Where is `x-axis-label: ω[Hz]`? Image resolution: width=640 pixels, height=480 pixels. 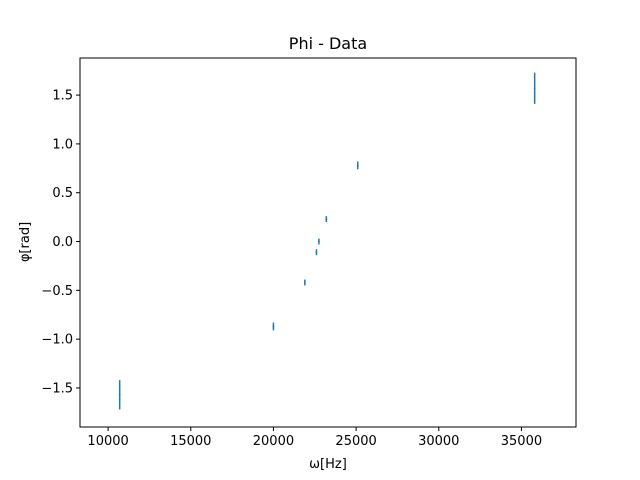
x-axis-label: ω[Hz] is located at coordinates (328, 464).